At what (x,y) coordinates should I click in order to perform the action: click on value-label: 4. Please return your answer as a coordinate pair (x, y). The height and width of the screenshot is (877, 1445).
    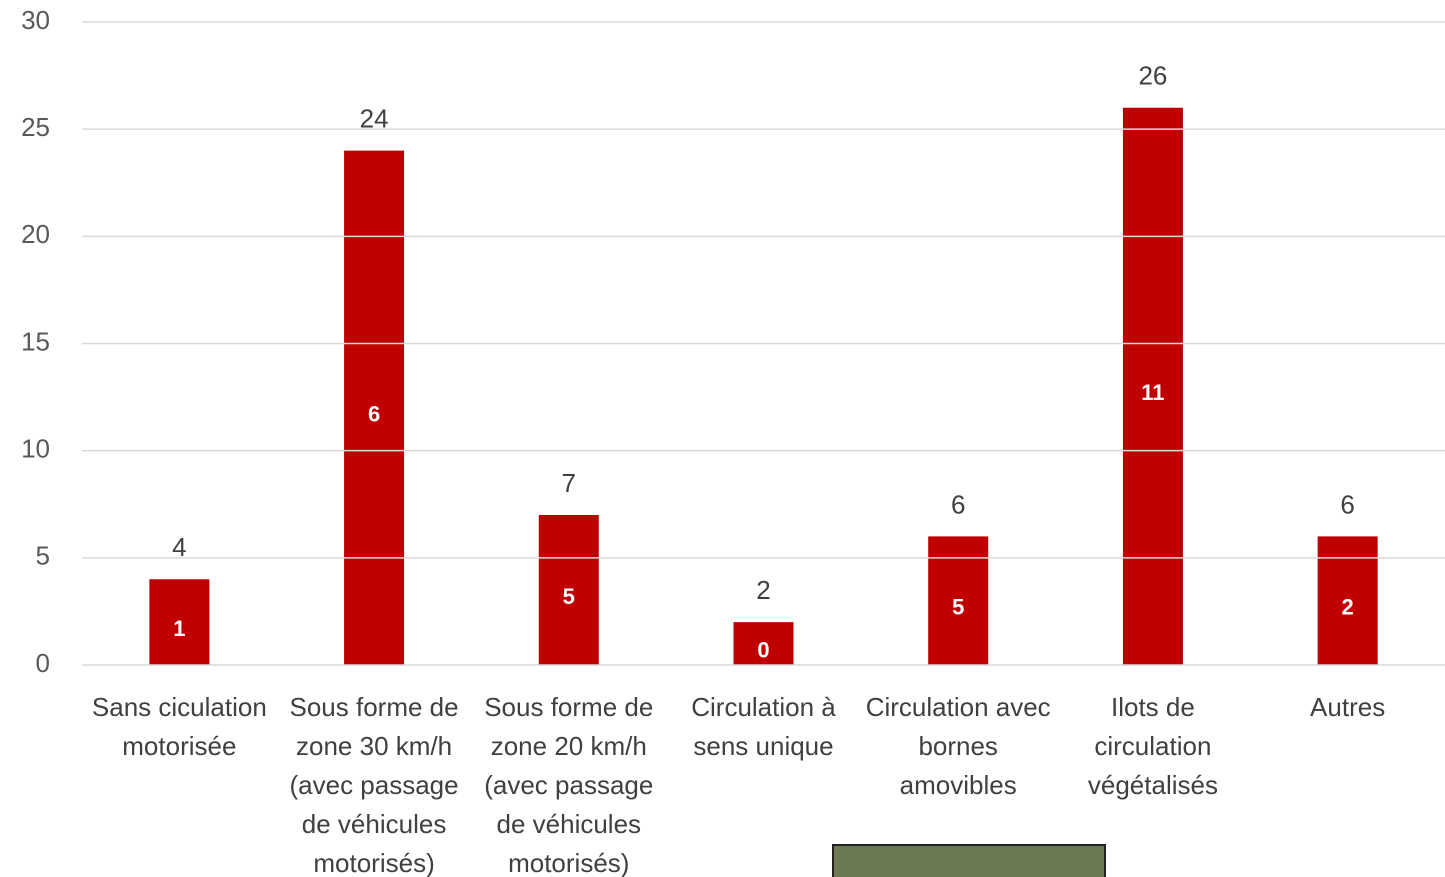
    Looking at the image, I should click on (179, 547).